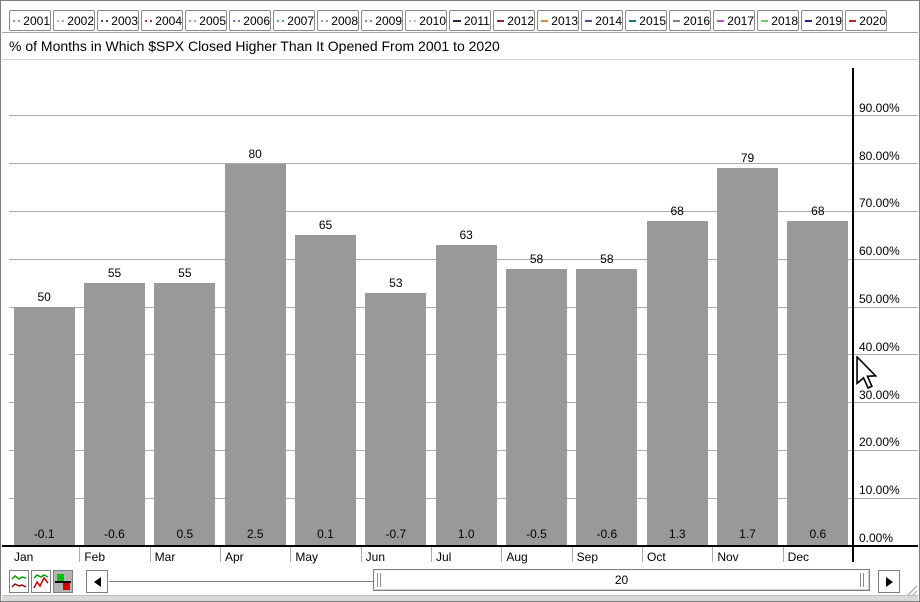 Image resolution: width=920 pixels, height=602 pixels. I want to click on bar-value-label: 79, so click(747, 158).